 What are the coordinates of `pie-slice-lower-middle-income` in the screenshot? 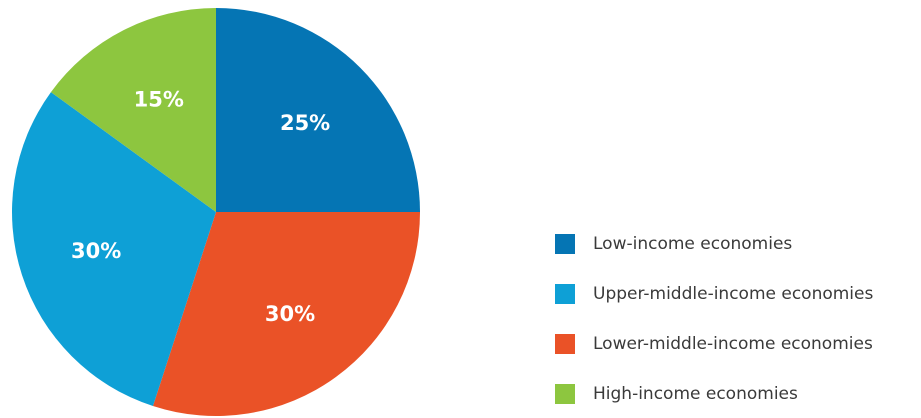 It's located at (286, 314).